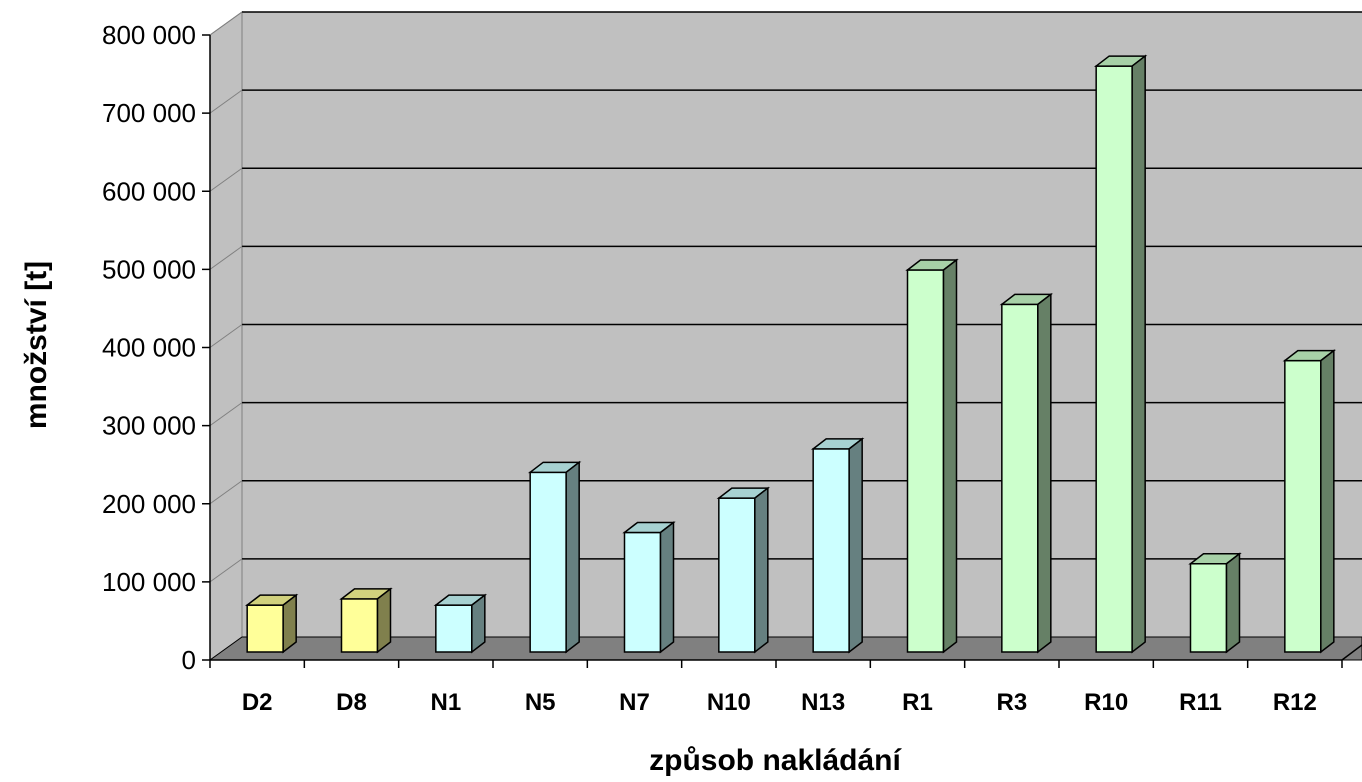 The image size is (1362, 782). What do you see at coordinates (1011, 702) in the screenshot?
I see `x-tick-label: R3` at bounding box center [1011, 702].